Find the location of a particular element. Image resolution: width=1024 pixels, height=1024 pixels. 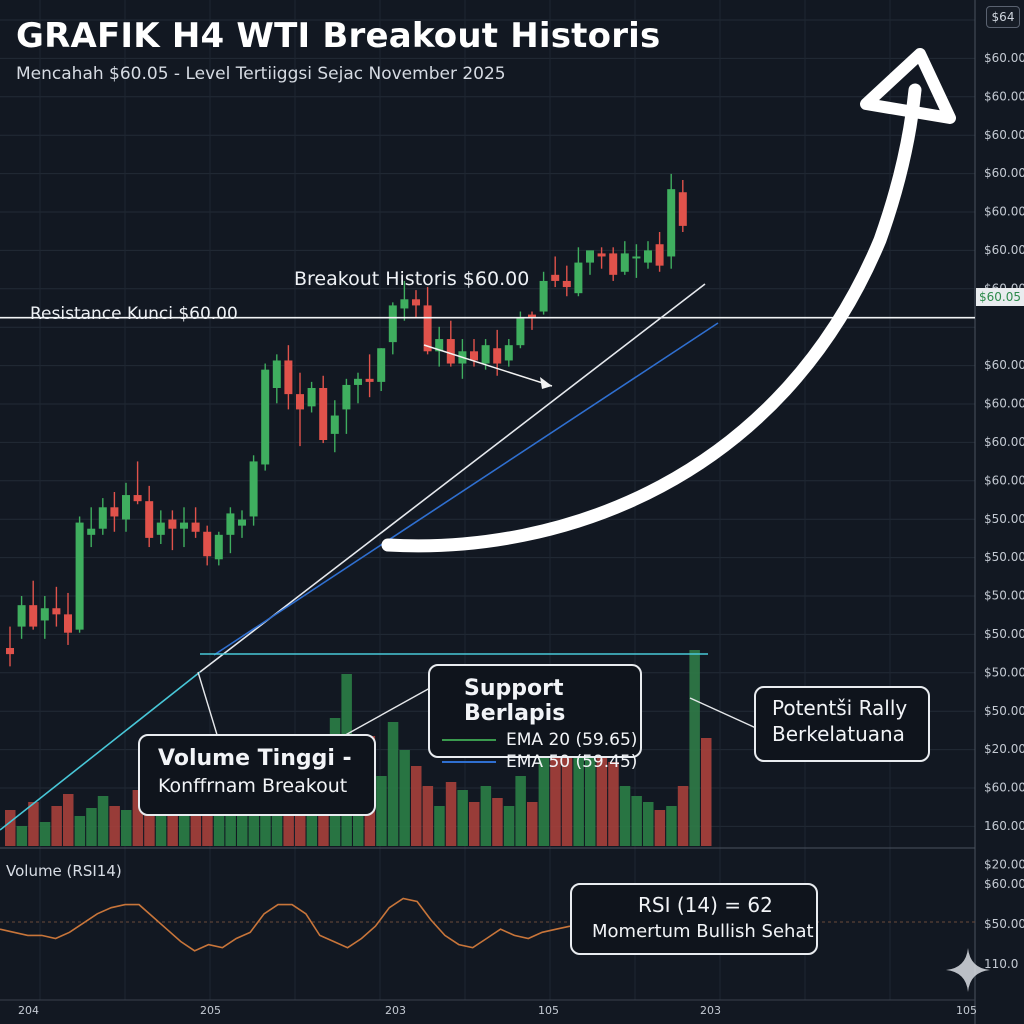

rally-annotation-box: Potentši Rally Berkelatuana is located at coordinates (842, 724).